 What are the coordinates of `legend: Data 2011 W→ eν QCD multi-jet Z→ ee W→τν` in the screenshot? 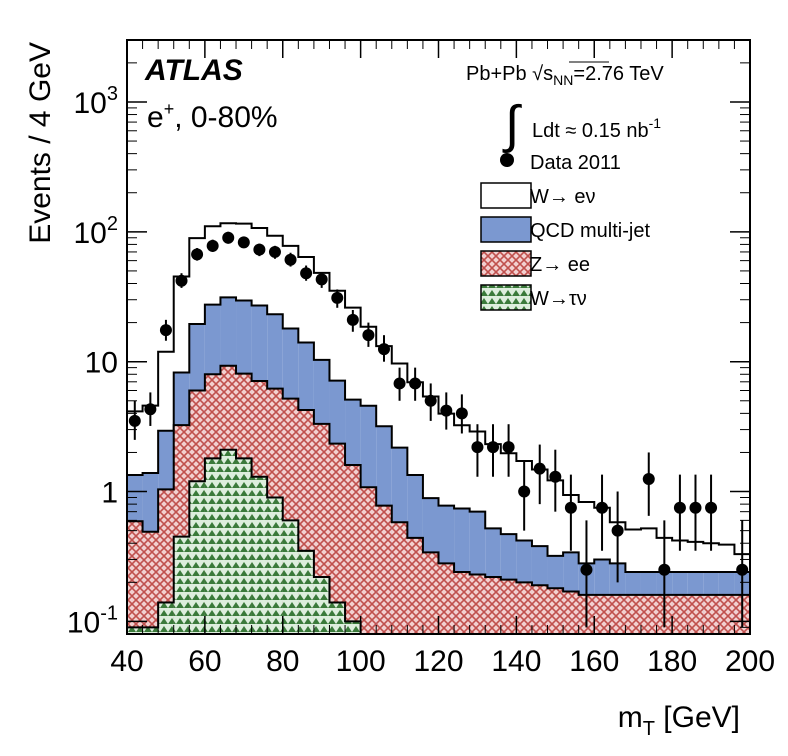 It's located at (565, 231).